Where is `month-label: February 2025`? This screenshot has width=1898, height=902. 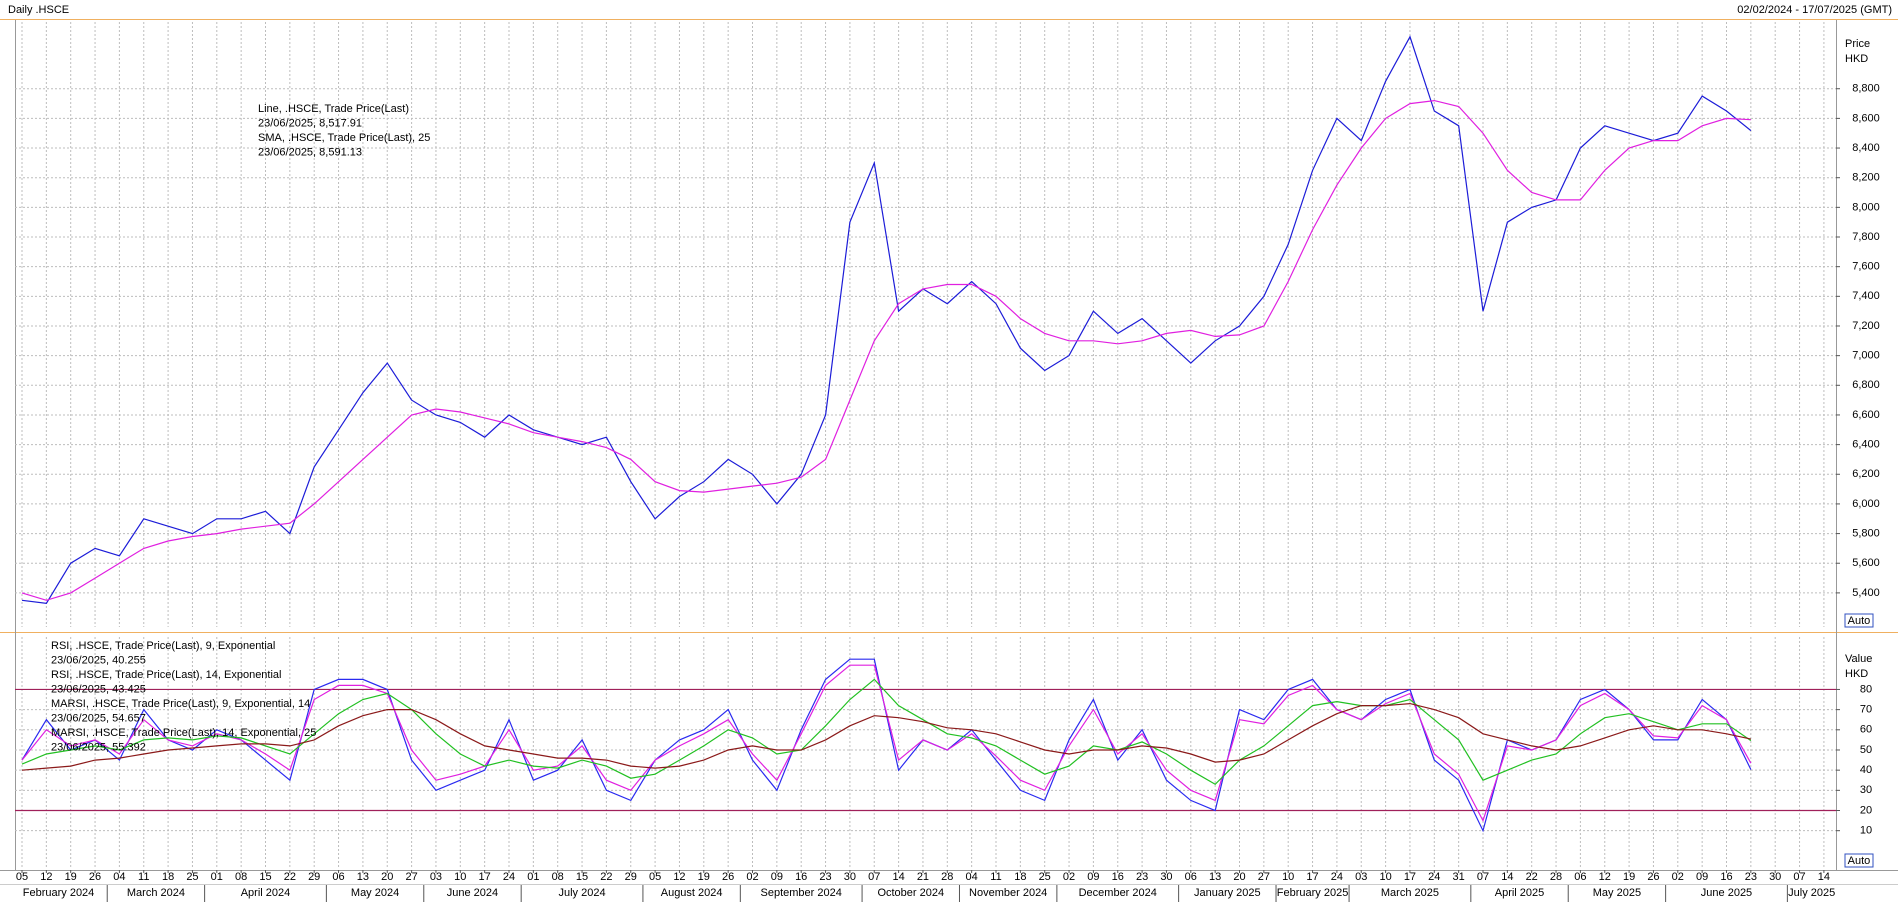
month-label: February 2025 is located at coordinates (1313, 893).